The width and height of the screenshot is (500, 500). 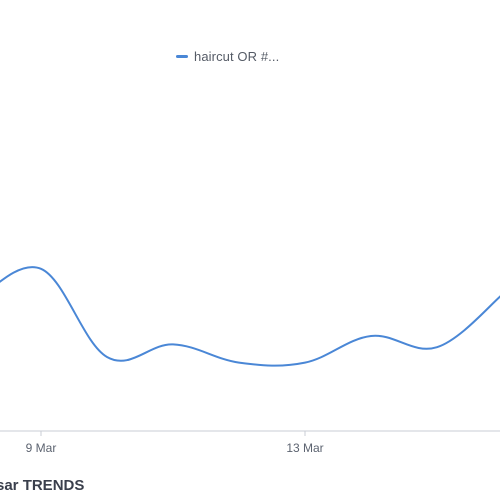 I want to click on x-tick-label: 9 Mar, so click(x=41, y=448).